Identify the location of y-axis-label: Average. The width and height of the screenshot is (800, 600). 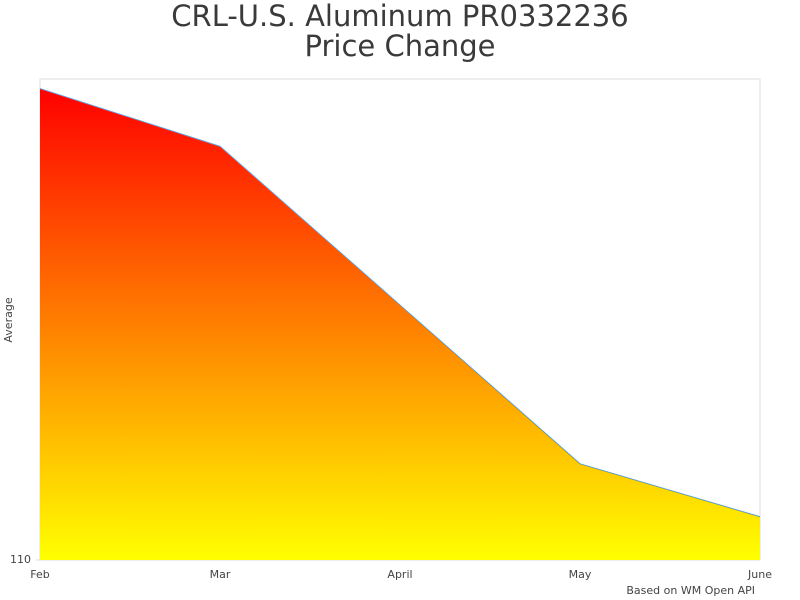
(8, 319).